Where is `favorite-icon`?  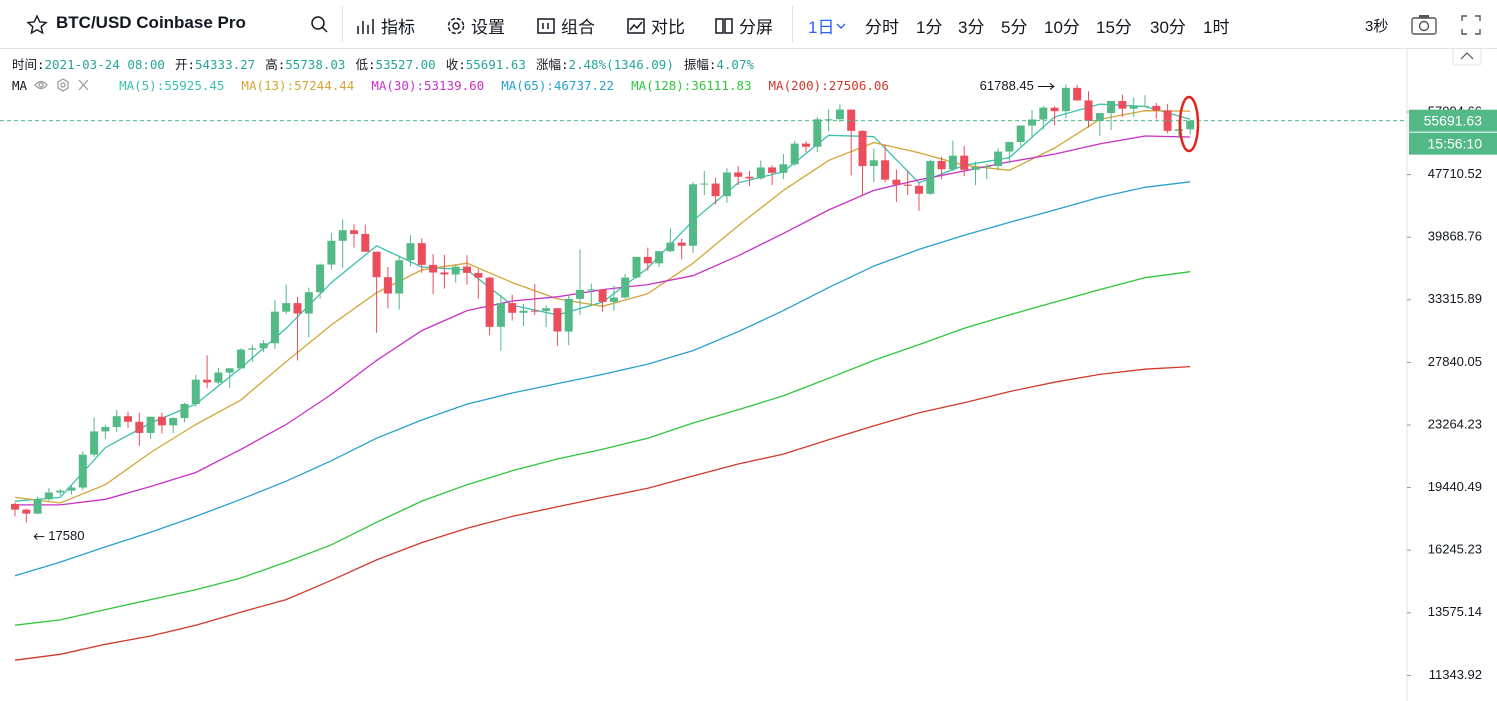 favorite-icon is located at coordinates (37, 25).